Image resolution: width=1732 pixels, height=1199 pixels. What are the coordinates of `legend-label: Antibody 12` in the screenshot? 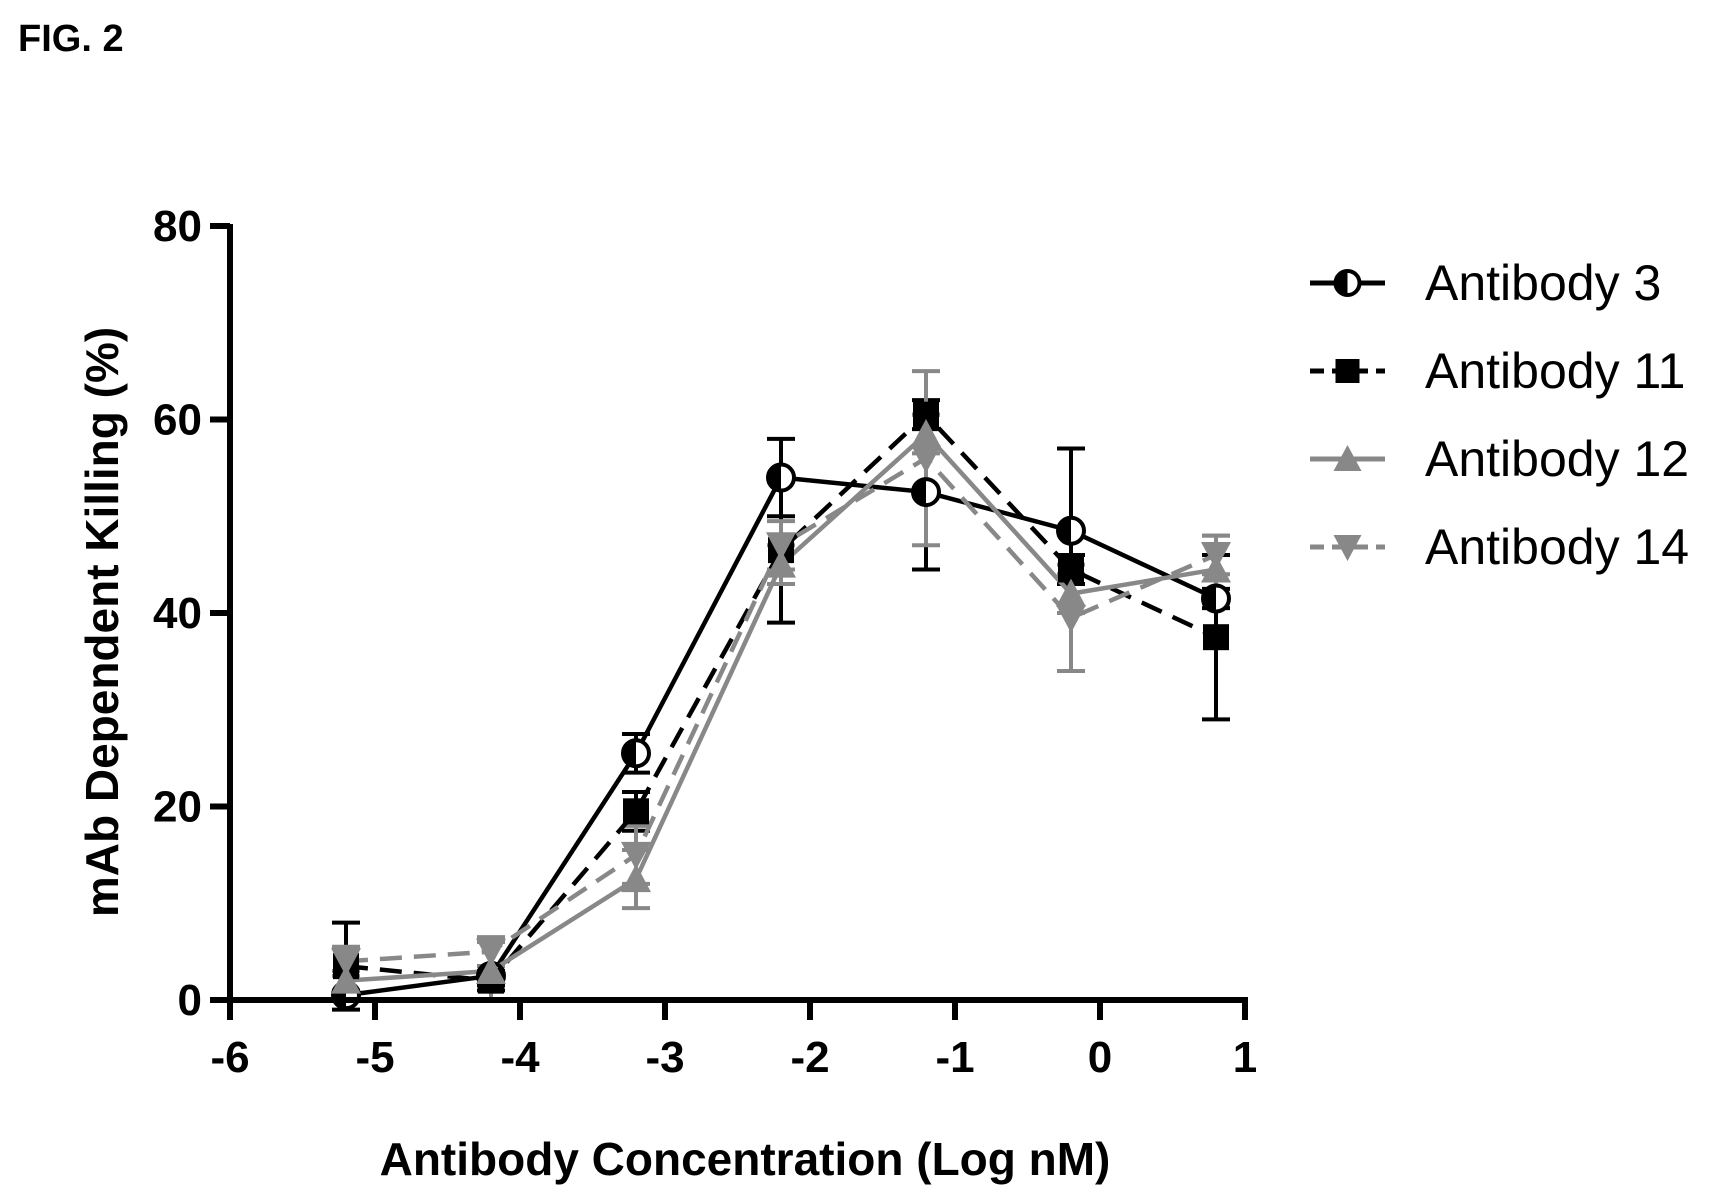 It's located at (1557, 459).